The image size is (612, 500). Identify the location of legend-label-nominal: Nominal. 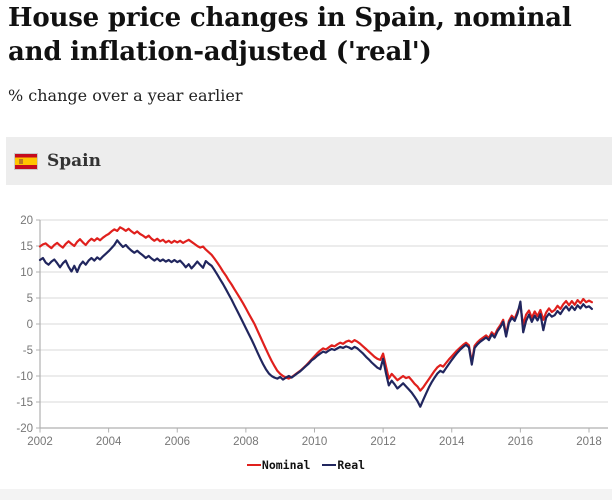
(286, 465).